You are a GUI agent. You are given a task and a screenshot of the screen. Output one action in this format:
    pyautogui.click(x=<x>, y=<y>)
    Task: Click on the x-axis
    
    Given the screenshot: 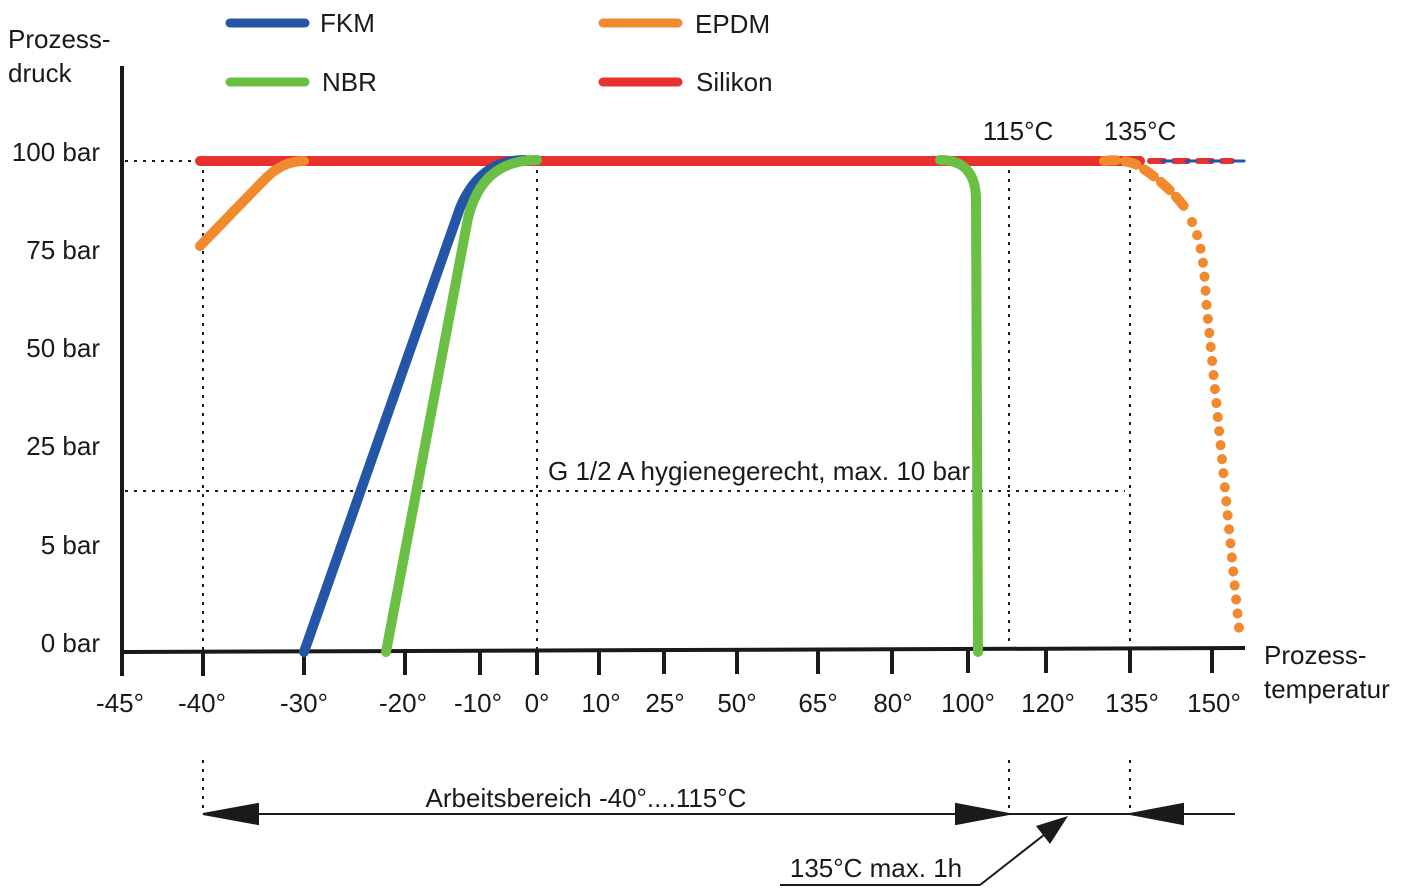 What is the action you would take?
    pyautogui.click(x=682, y=650)
    